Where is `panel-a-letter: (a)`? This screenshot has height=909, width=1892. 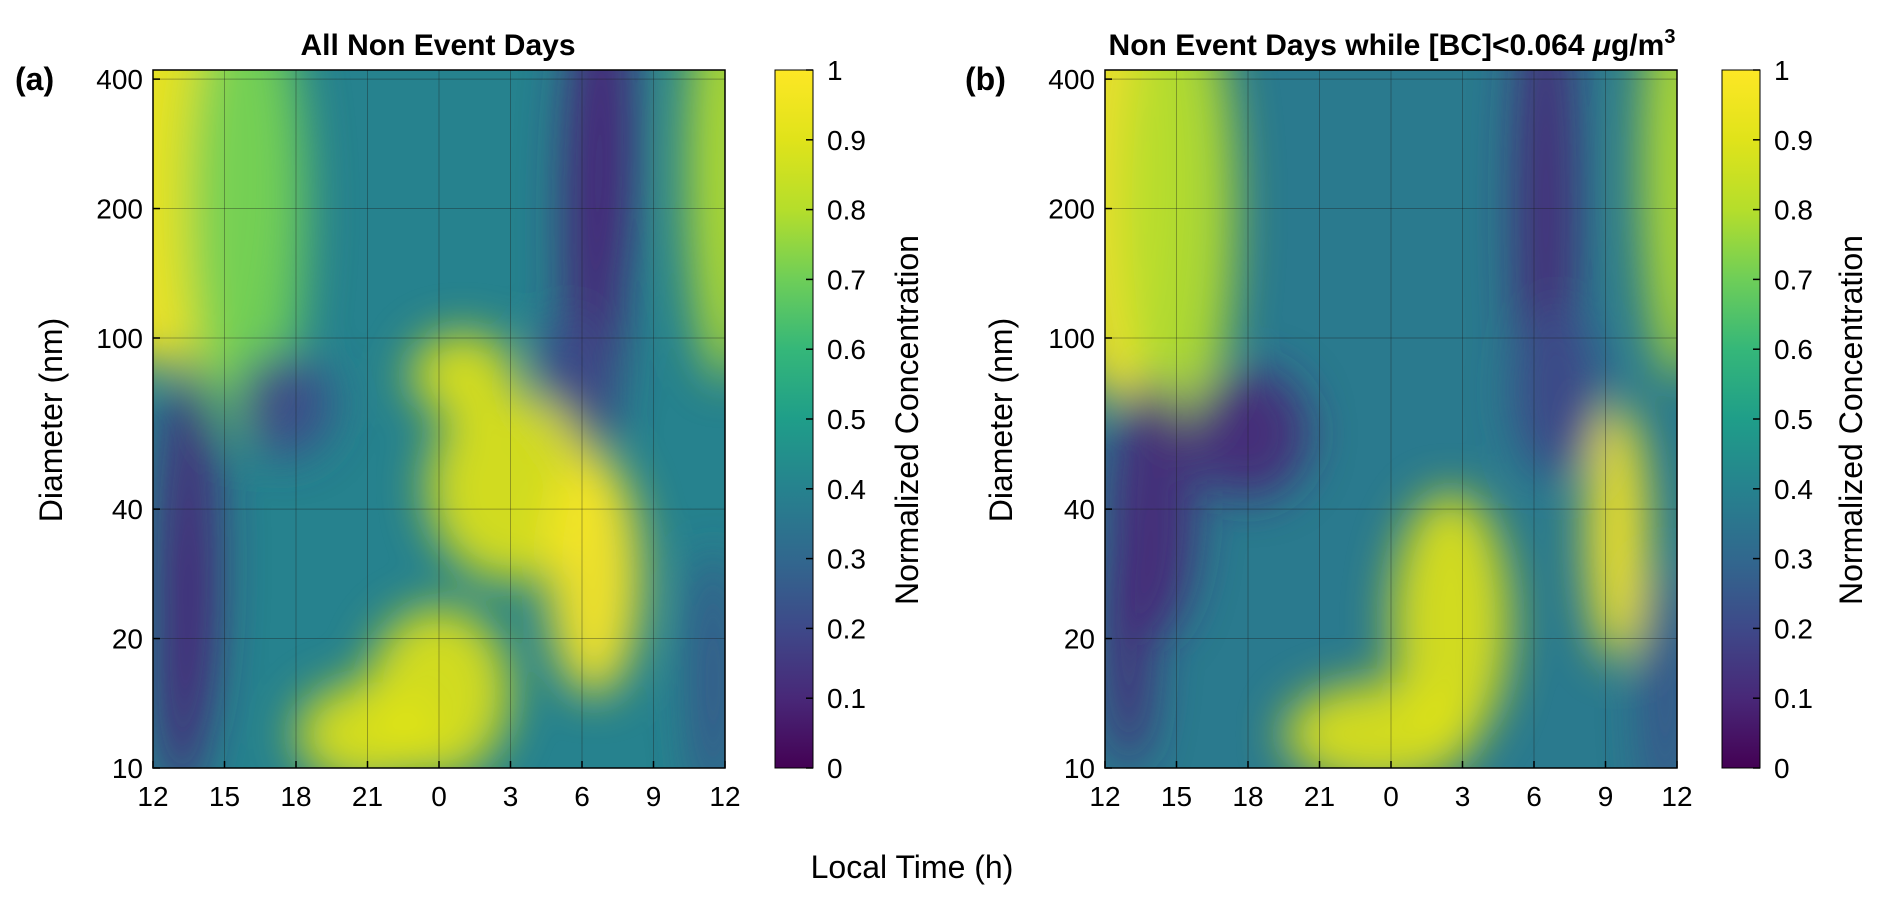
panel-a-letter: (a) is located at coordinates (34, 79).